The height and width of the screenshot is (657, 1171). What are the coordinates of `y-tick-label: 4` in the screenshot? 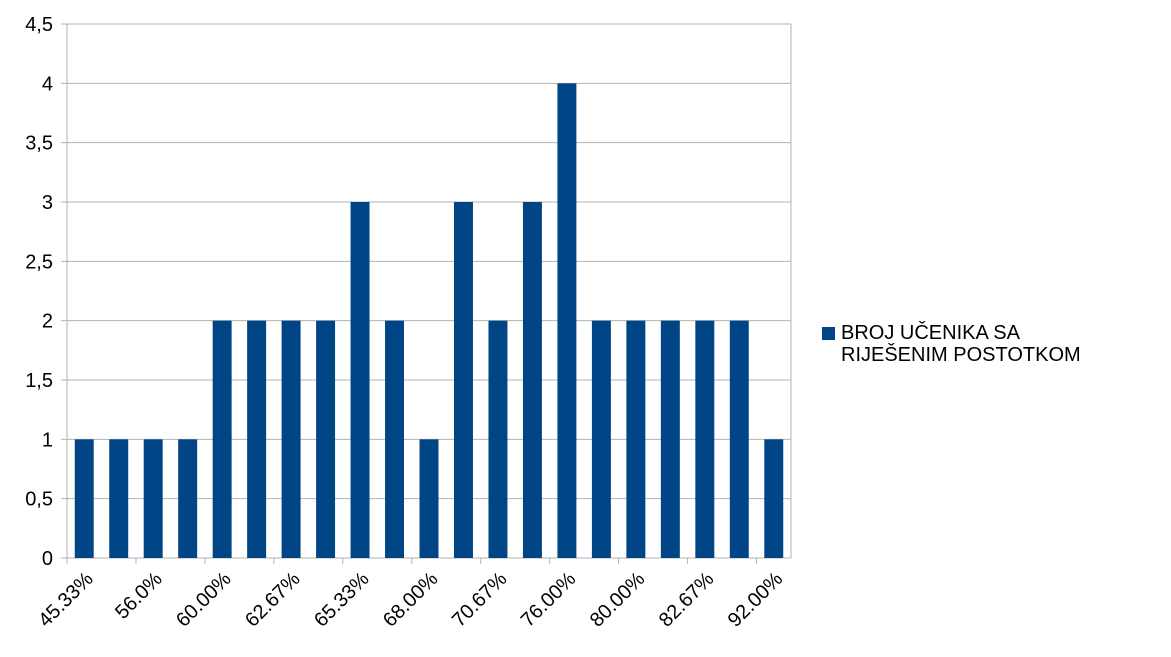 It's located at (47, 84).